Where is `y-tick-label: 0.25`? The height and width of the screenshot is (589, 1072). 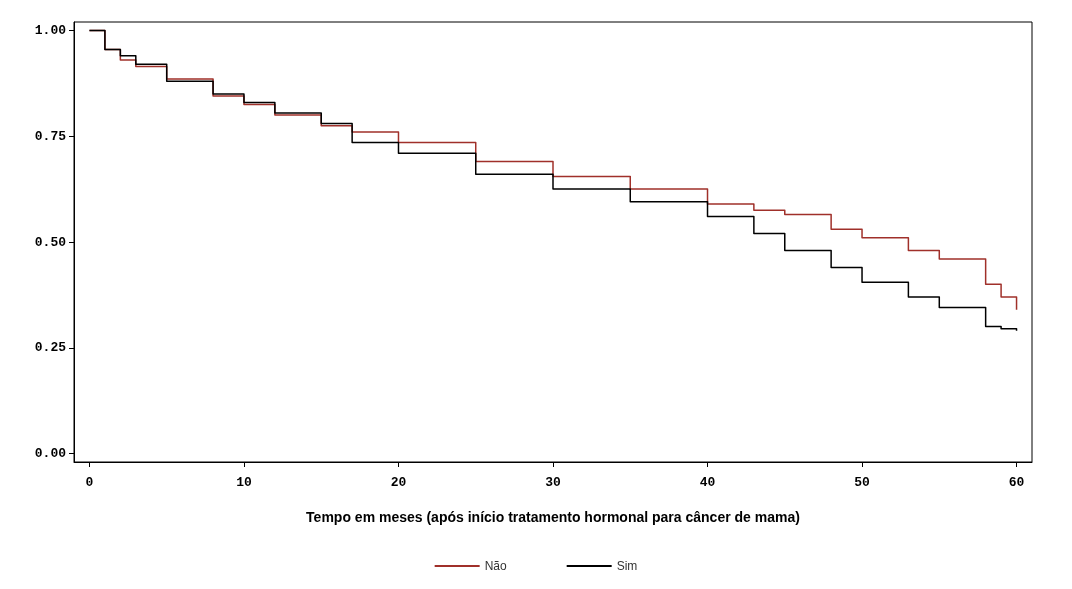 y-tick-label: 0.25 is located at coordinates (50, 348).